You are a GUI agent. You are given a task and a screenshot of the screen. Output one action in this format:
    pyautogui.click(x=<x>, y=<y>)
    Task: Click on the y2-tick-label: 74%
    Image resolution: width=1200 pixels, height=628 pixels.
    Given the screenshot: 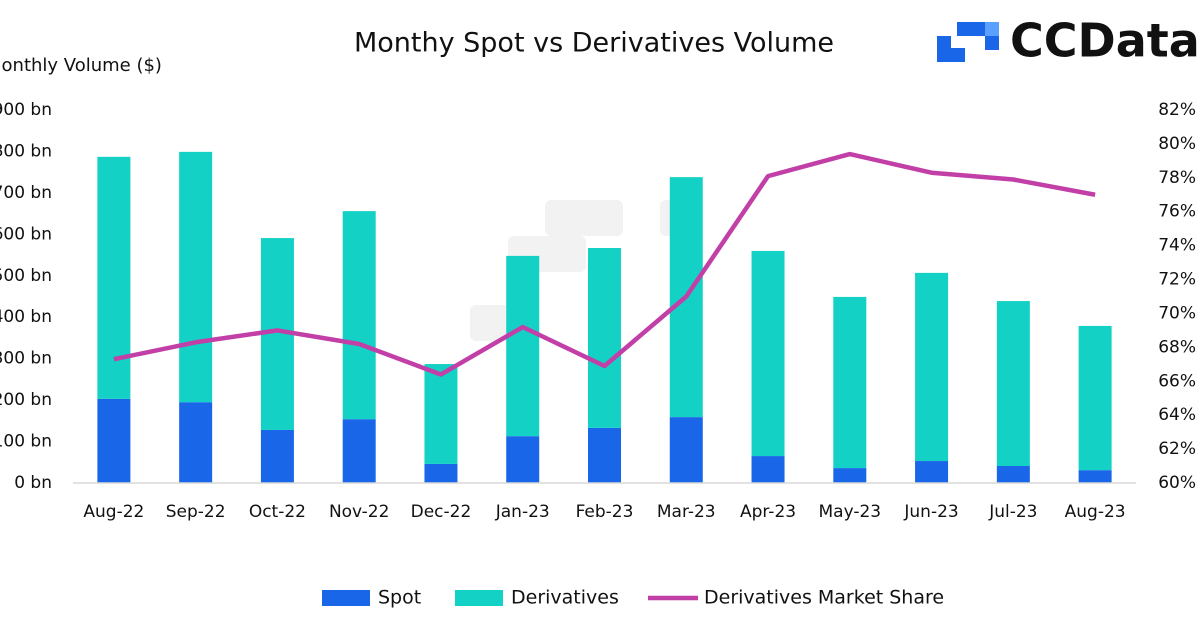 What is the action you would take?
    pyautogui.click(x=1177, y=246)
    